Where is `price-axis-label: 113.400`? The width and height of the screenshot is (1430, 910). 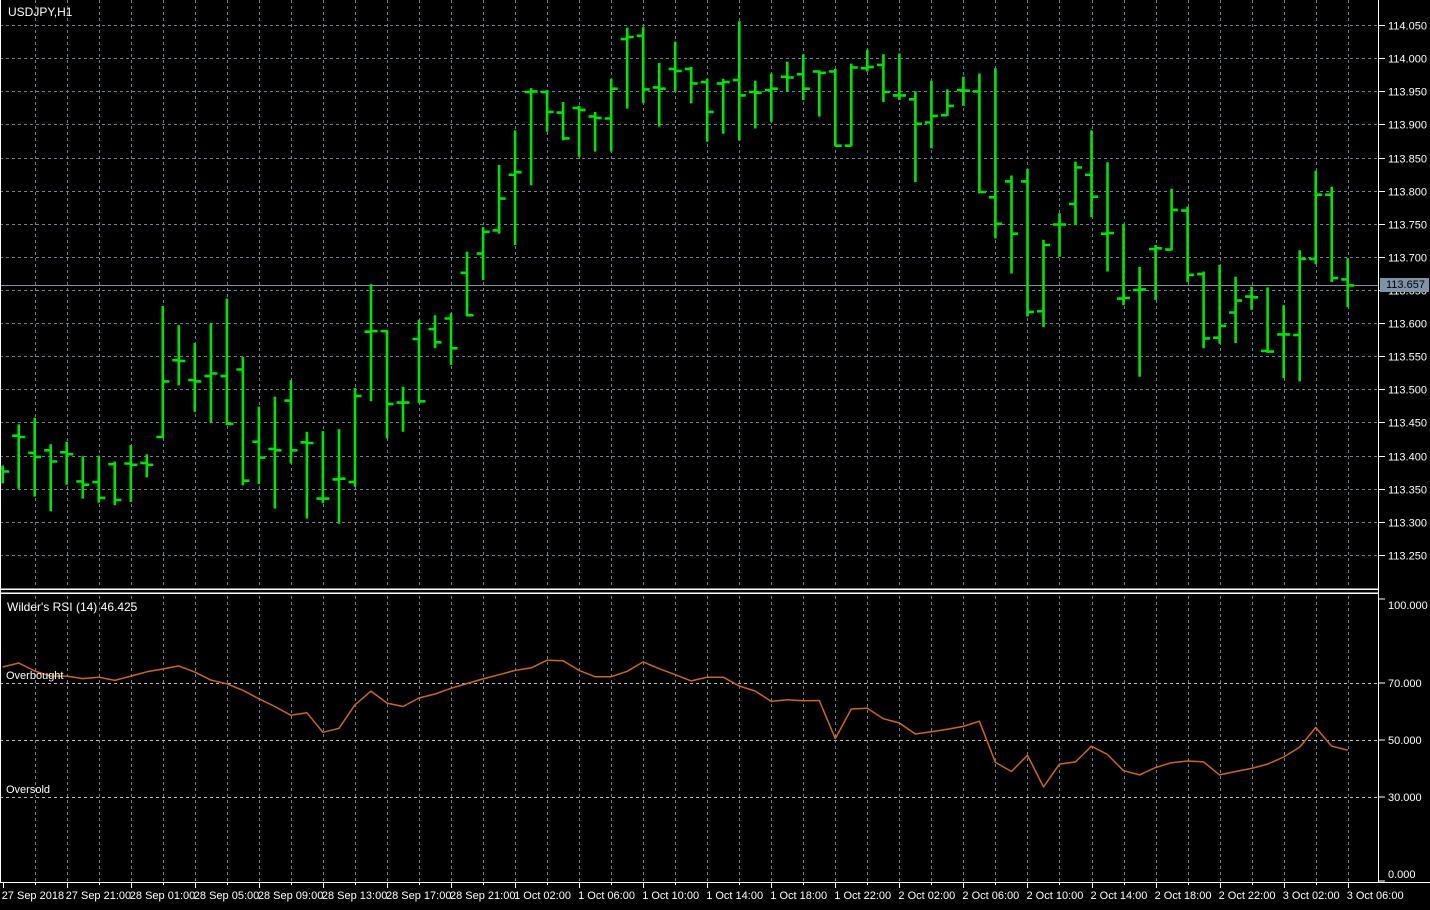 price-axis-label: 113.400 is located at coordinates (1407, 458).